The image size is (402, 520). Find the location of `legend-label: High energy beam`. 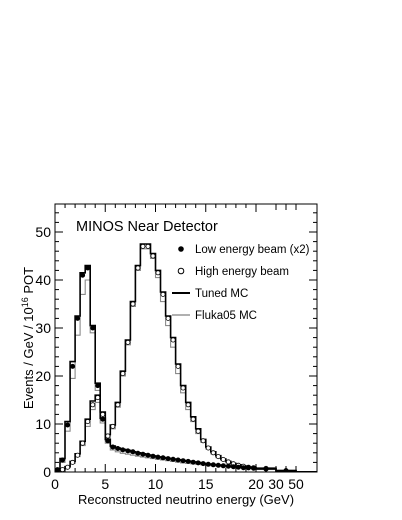

legend-label: High energy beam is located at coordinates (242, 272).